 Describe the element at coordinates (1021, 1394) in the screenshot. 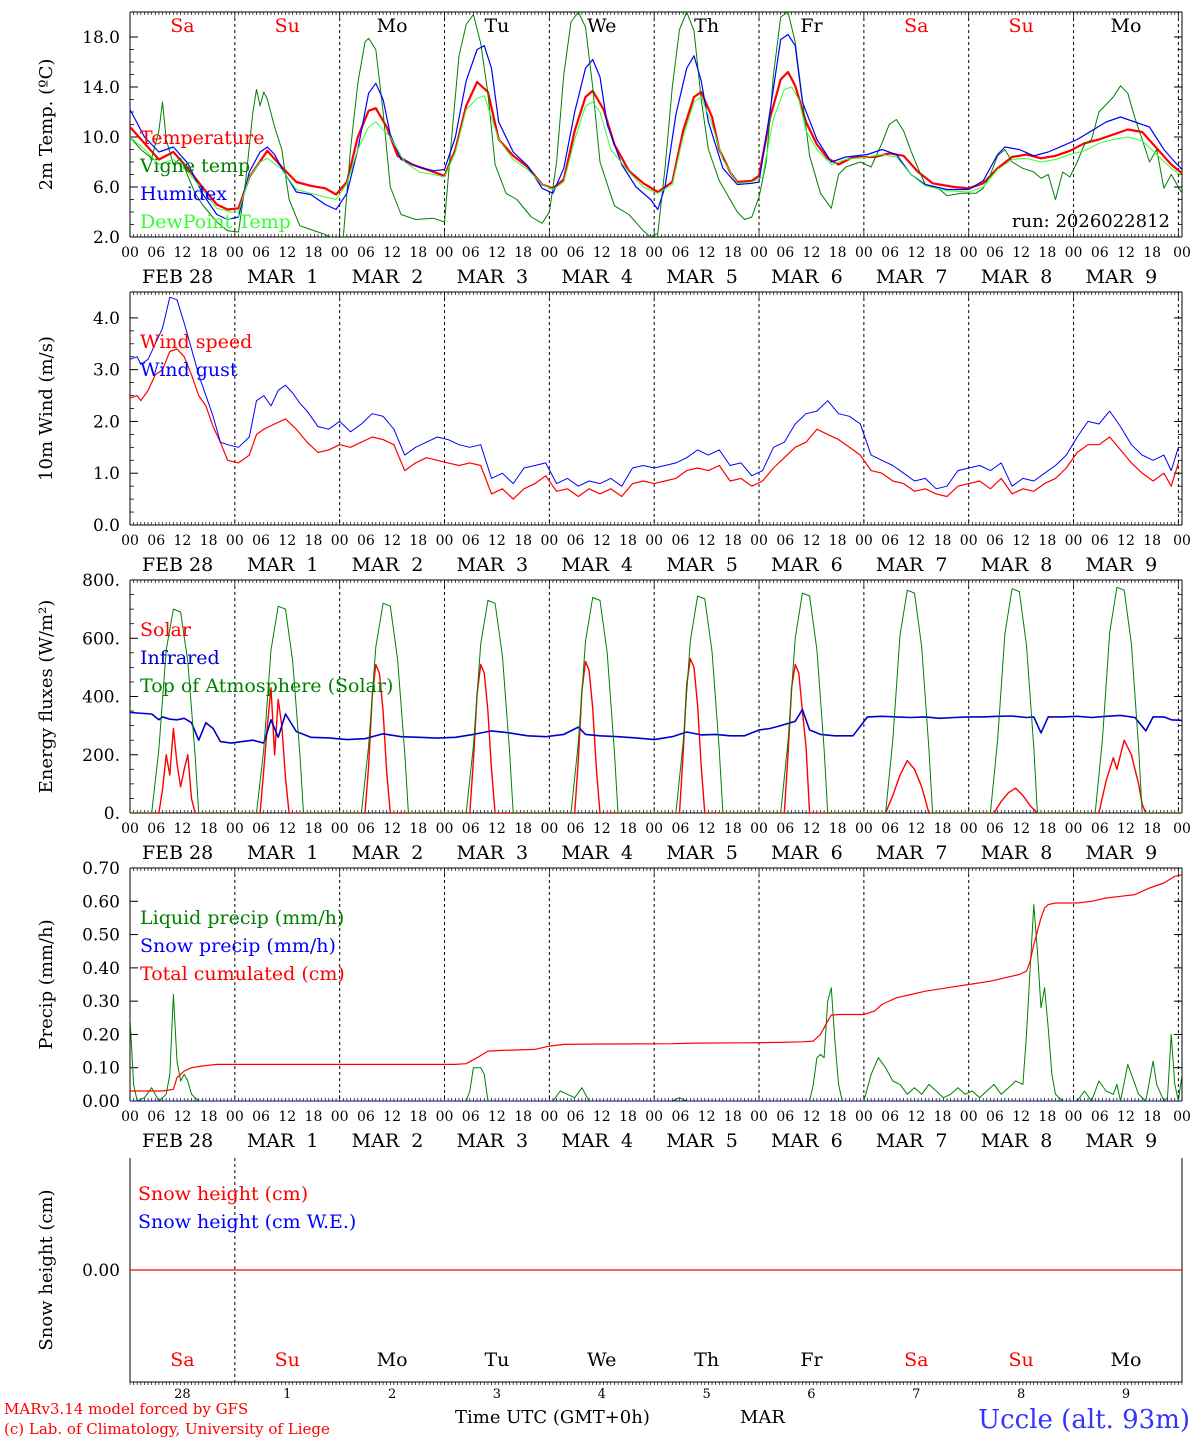

I see `day-number-label: 8` at that location.